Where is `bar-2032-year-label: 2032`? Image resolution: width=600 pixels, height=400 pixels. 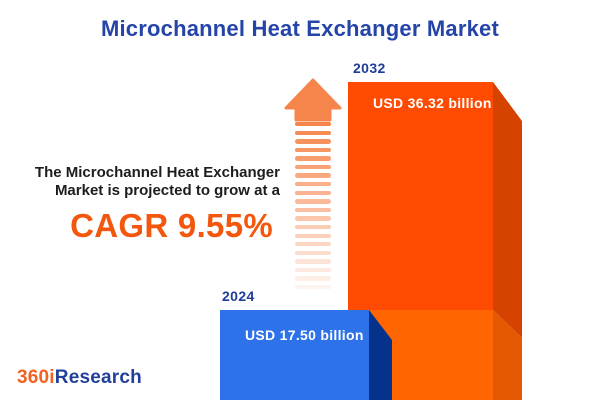
bar-2032-year-label: 2032 is located at coordinates (369, 68).